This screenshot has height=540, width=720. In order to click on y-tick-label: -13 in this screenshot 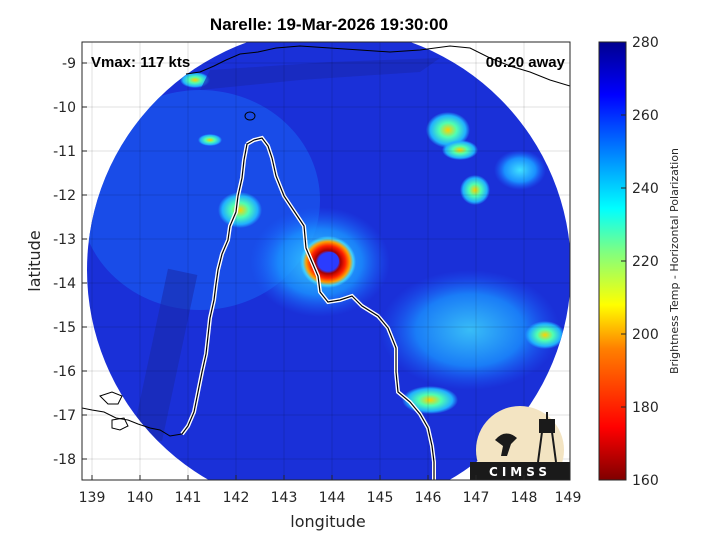, I will do `click(64, 240)`.